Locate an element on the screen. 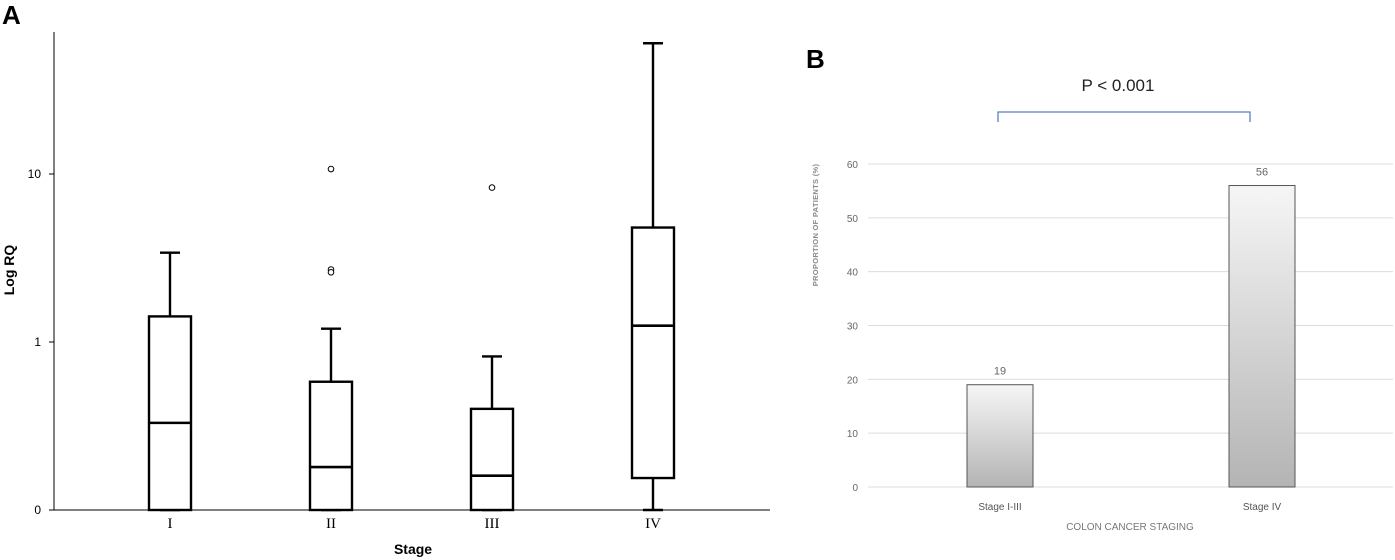 Image resolution: width=1395 pixels, height=560 pixels. b-y-tick-label: 60 is located at coordinates (853, 165).